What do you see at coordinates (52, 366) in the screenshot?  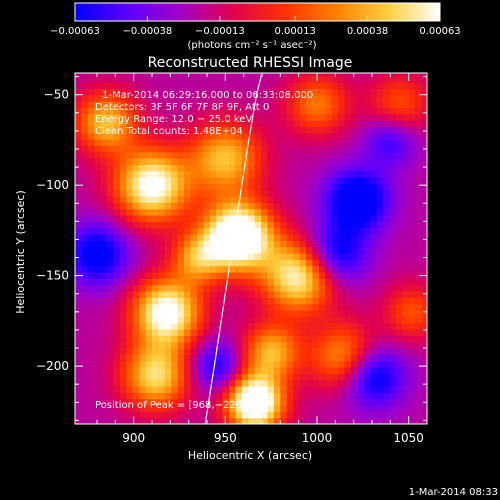 I see `y-tick-label: −200` at bounding box center [52, 366].